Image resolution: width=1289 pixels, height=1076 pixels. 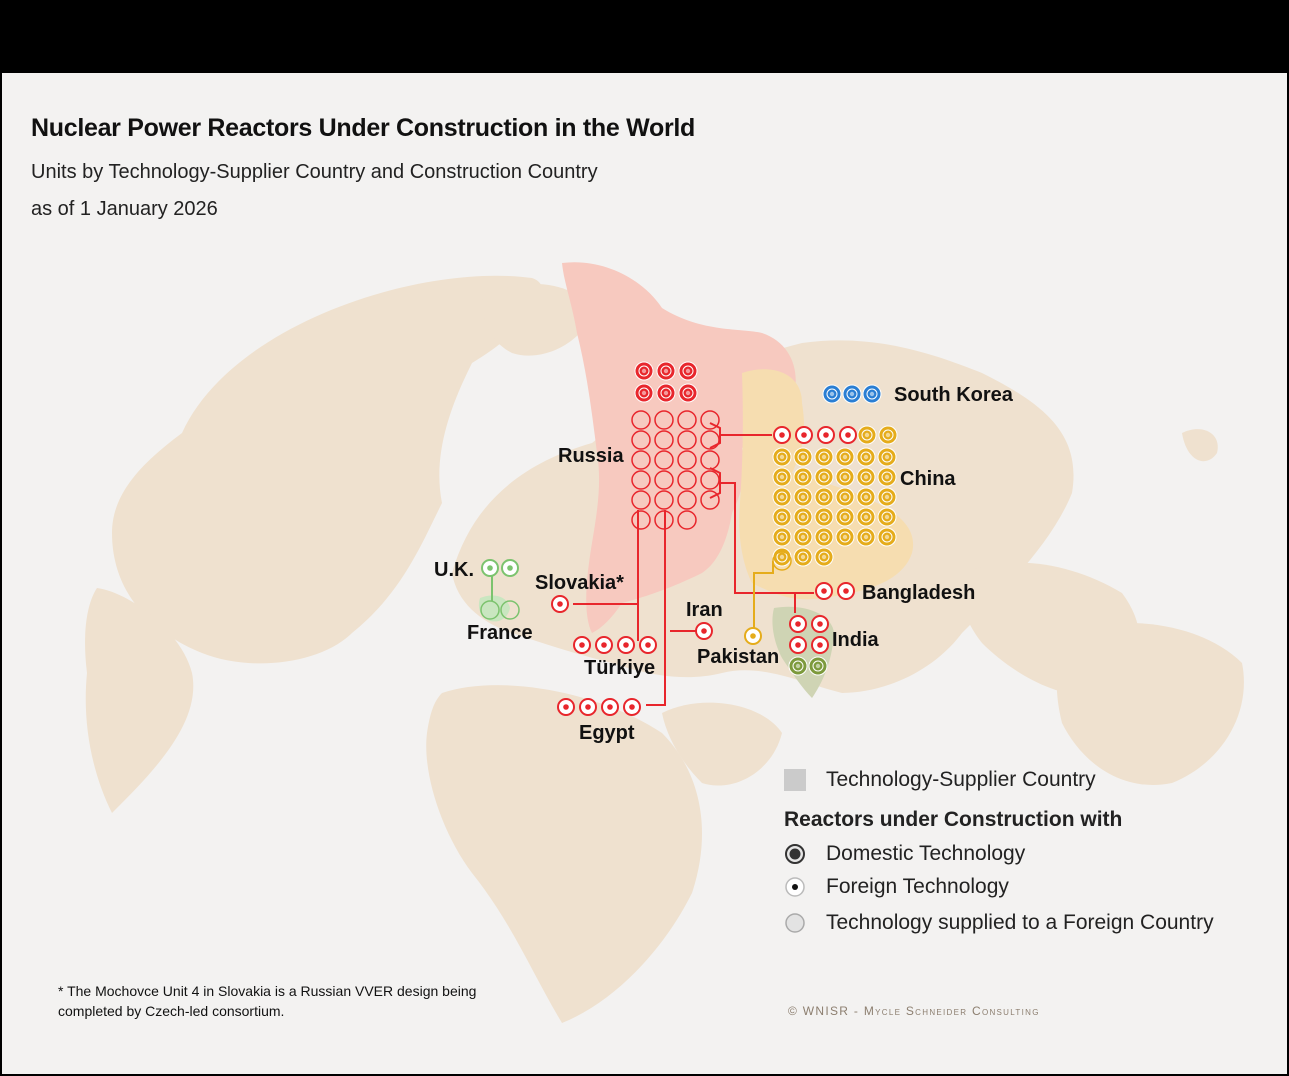 I want to click on label-slovakia: Slovakia*, so click(x=579, y=583).